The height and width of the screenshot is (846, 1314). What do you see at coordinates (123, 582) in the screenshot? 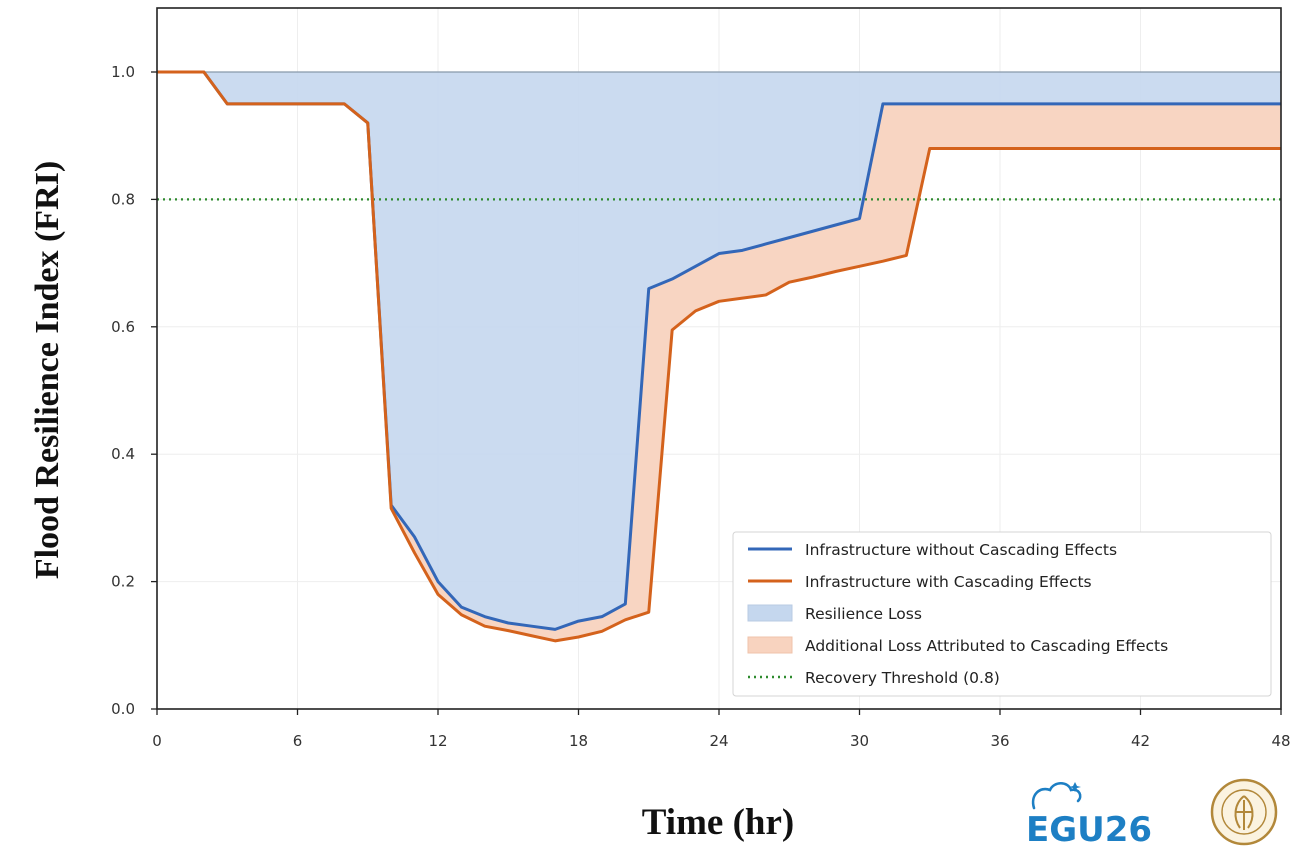
I see `y-tick-label: 0.2` at bounding box center [123, 582].